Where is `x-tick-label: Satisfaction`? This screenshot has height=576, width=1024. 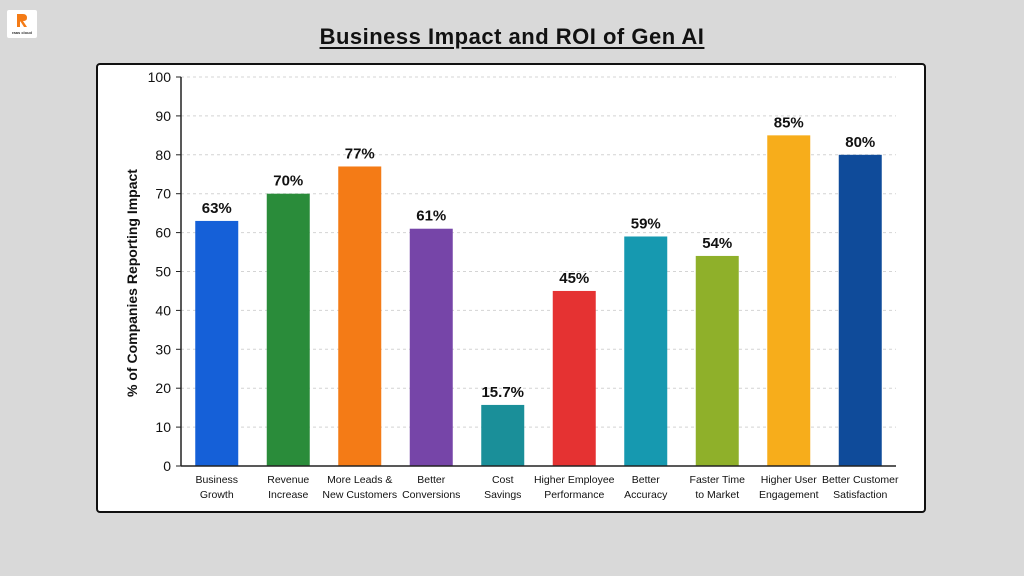 x-tick-label: Satisfaction is located at coordinates (860, 495).